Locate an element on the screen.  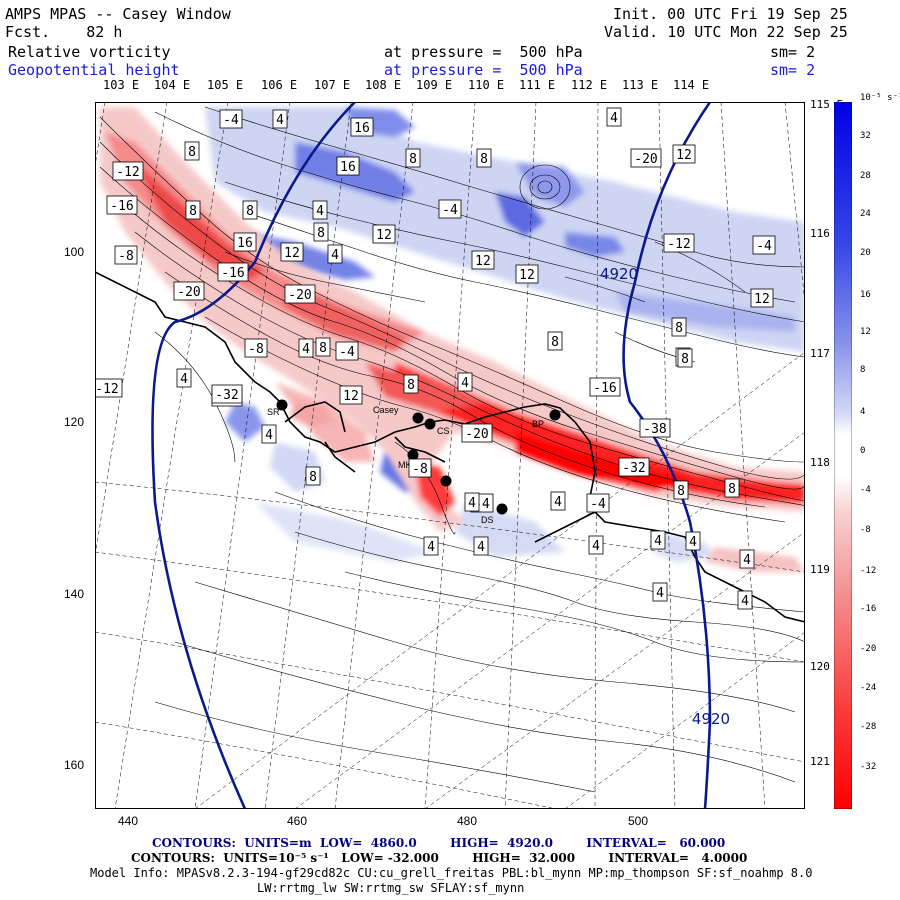
field-name-vorticity: Relative vorticity is located at coordinates (89, 52).